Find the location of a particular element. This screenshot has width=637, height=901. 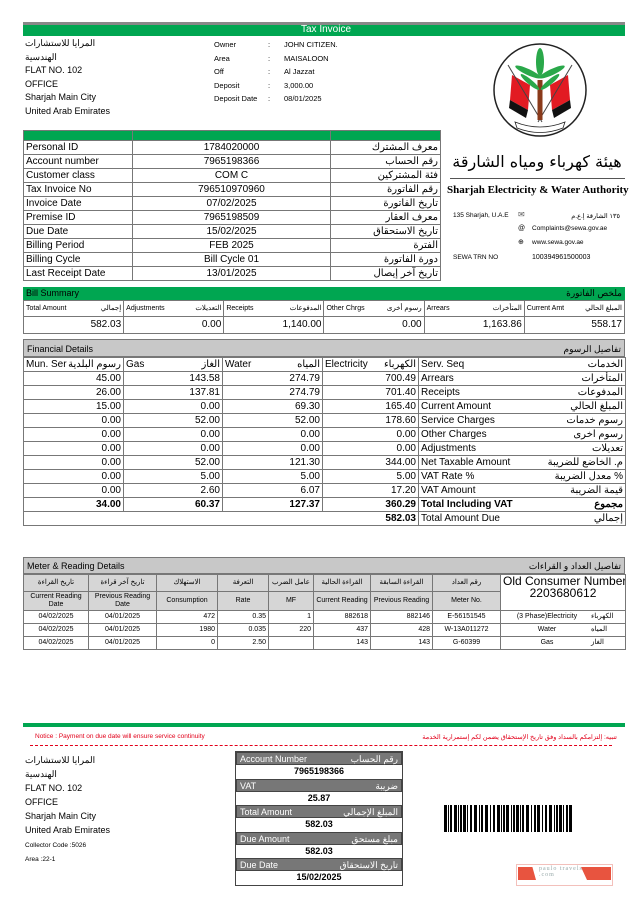

service-label: Current Amount المبلغ الحالي is located at coordinates (522, 406).